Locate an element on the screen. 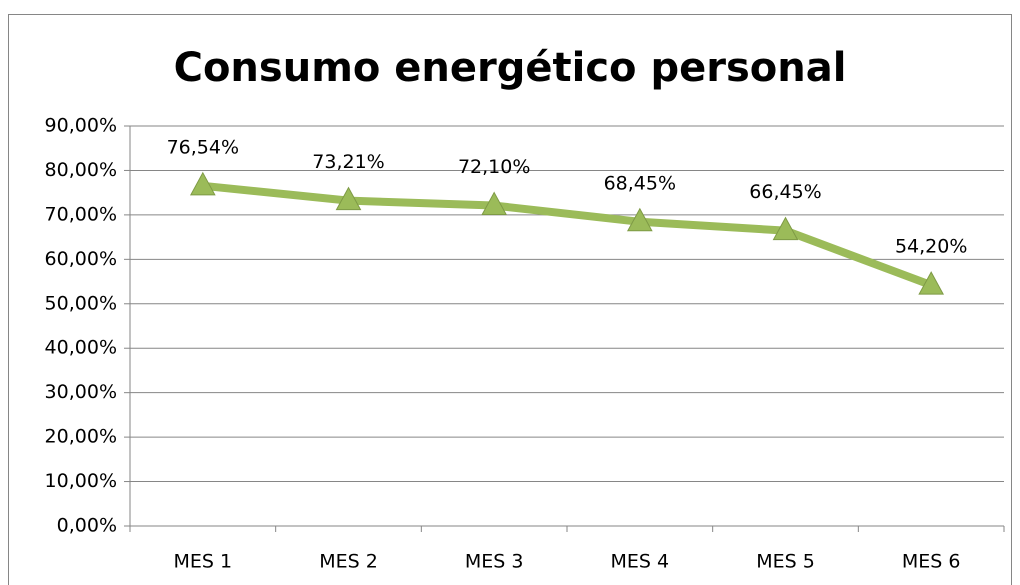 Image resolution: width=1020 pixels, height=585 pixels. y-tick-label: 10,00% is located at coordinates (81, 481).